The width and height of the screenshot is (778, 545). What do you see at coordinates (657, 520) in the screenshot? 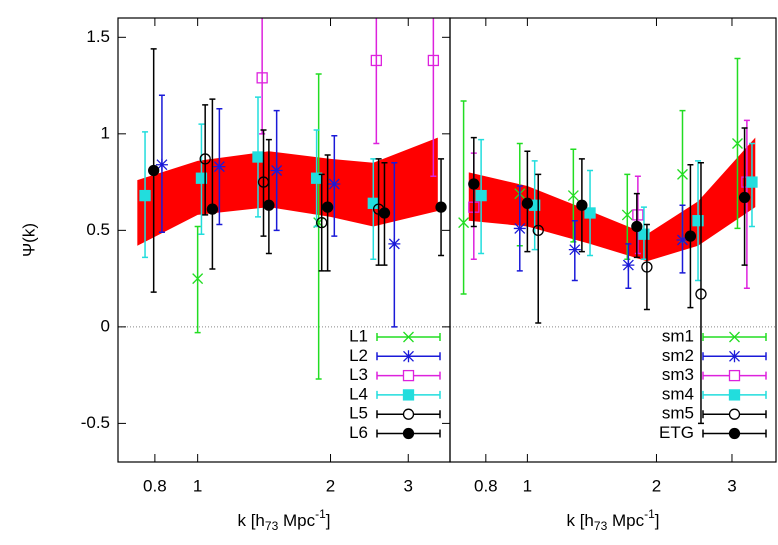
I see `x-axis-label-part: ]` at bounding box center [657, 520].